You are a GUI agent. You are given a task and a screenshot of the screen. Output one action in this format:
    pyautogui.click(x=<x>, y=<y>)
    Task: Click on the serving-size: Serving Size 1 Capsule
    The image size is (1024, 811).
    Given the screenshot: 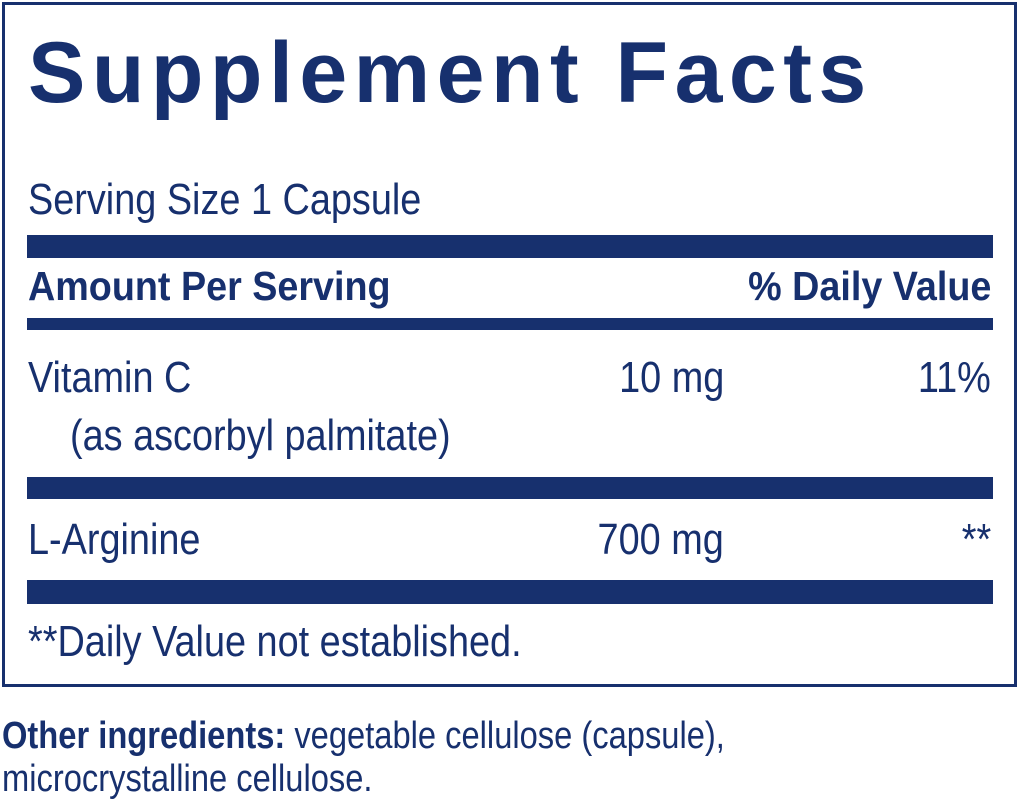 What is the action you would take?
    pyautogui.click(x=225, y=199)
    